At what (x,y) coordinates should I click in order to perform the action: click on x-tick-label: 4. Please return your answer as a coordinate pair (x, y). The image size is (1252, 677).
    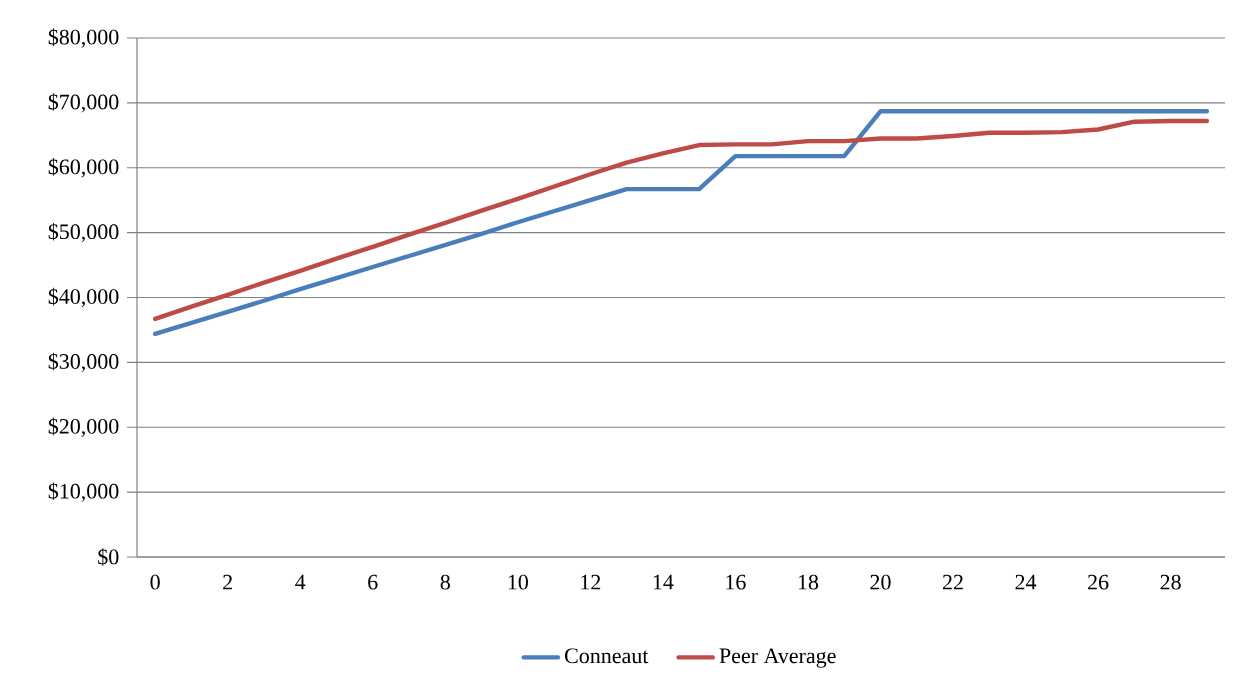
    Looking at the image, I should click on (300, 582).